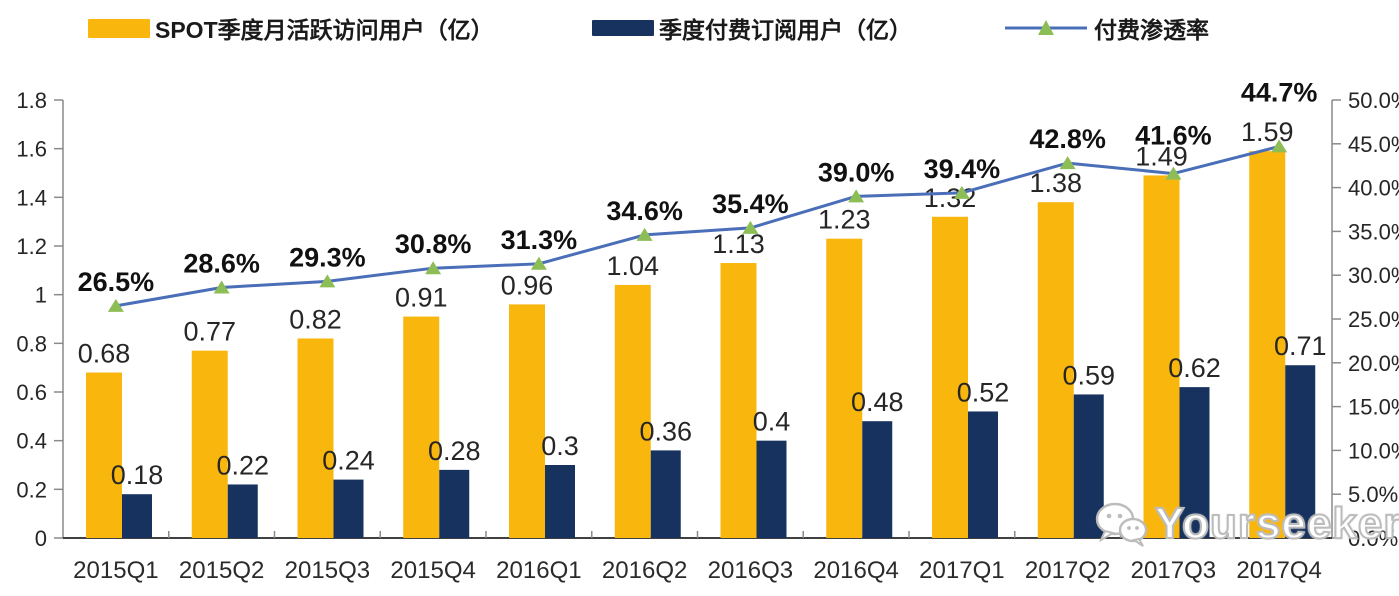 The width and height of the screenshot is (1399, 596). I want to click on bar-subs-2016Q4, so click(877, 479).